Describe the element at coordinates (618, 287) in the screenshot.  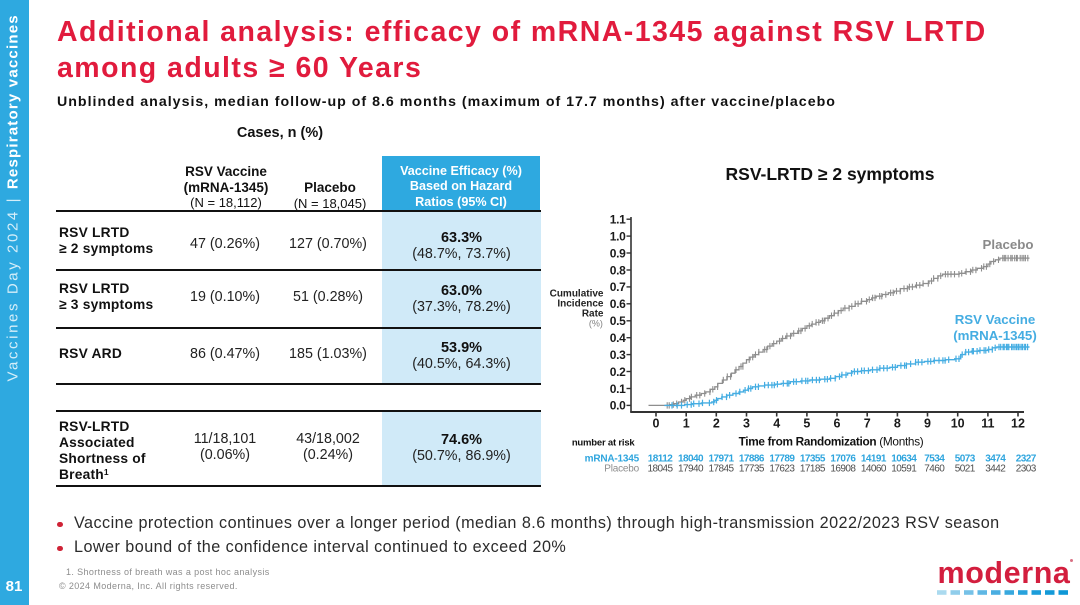
I see `svg-text: 0.7` at that location.